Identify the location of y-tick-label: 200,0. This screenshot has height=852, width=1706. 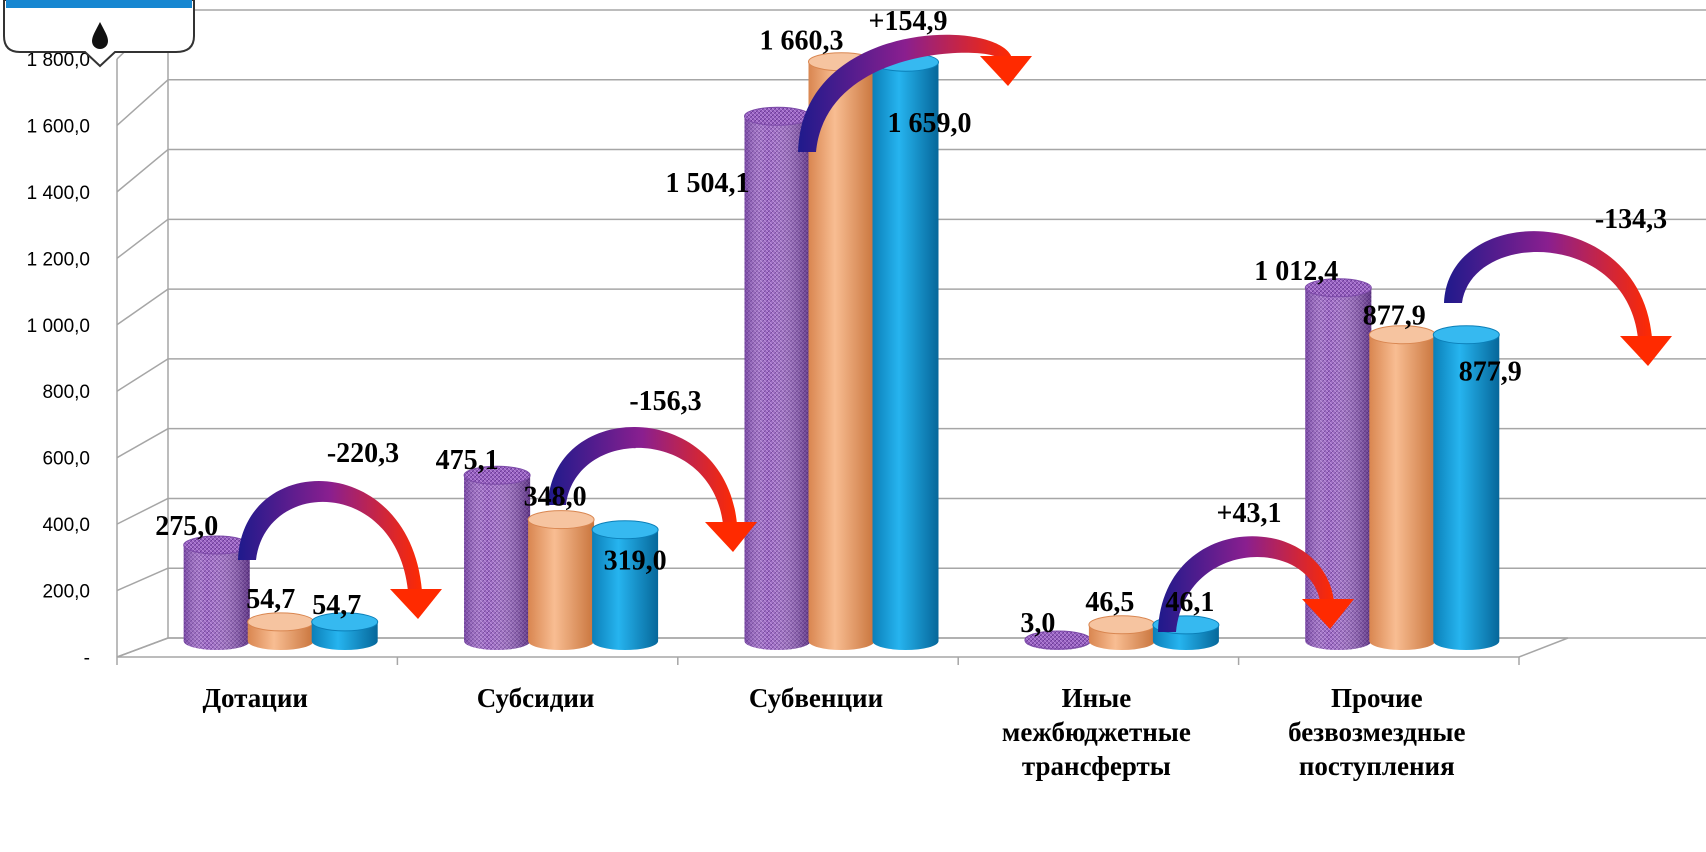
(66, 592).